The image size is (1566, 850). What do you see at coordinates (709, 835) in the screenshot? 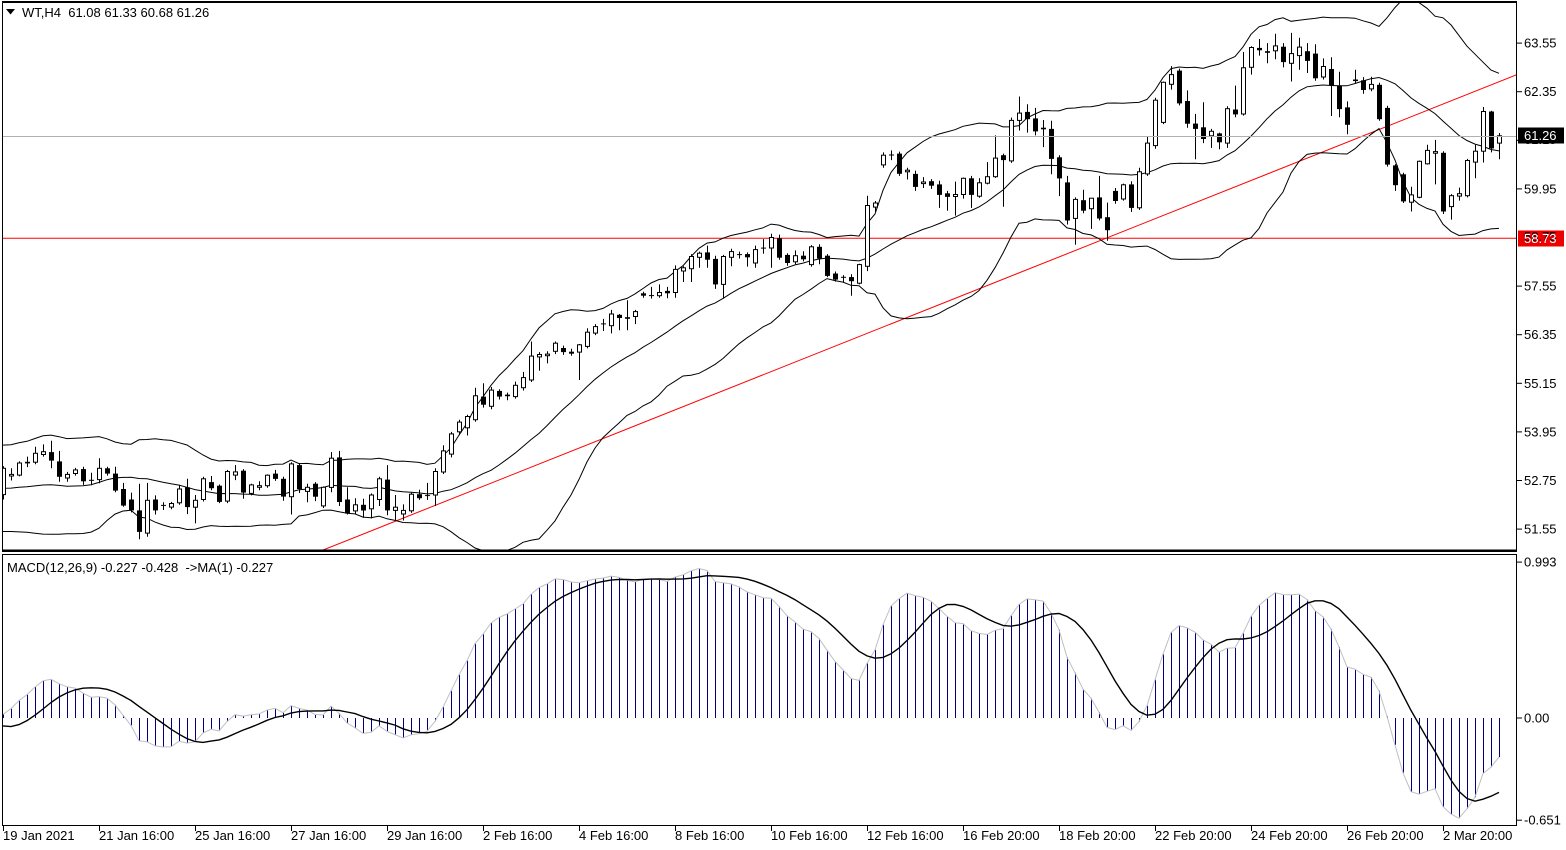
I see `svg-text: 8 Feb 16:00` at bounding box center [709, 835].